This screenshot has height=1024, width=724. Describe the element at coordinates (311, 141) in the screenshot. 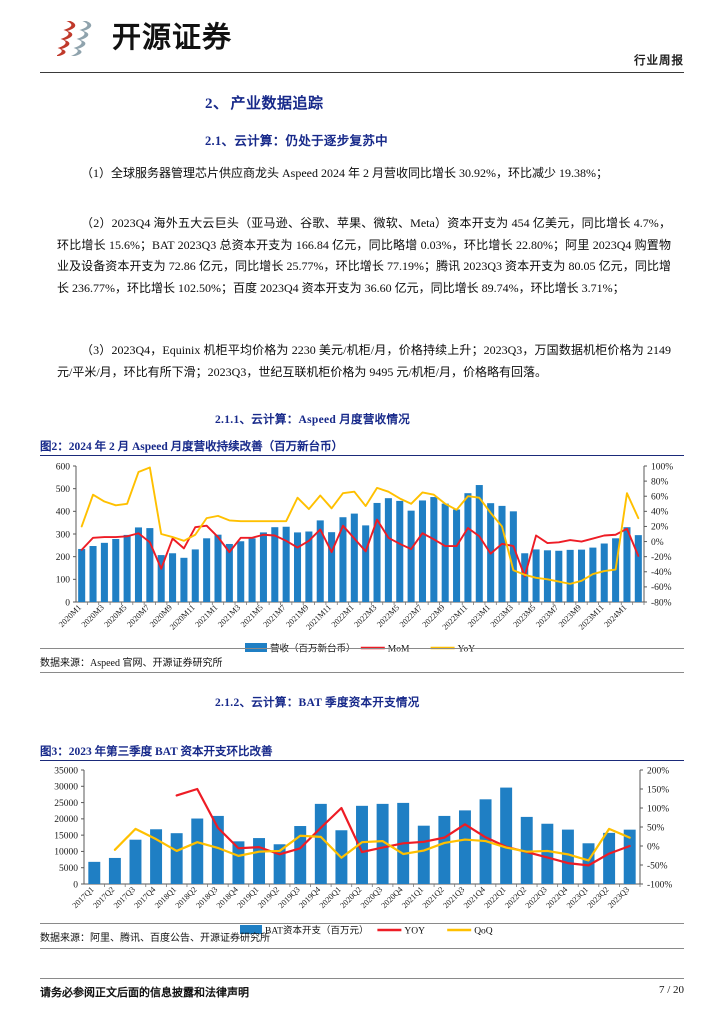

I see `section-heading-3-title: 云计算：仍处于逐步复苏中` at that location.